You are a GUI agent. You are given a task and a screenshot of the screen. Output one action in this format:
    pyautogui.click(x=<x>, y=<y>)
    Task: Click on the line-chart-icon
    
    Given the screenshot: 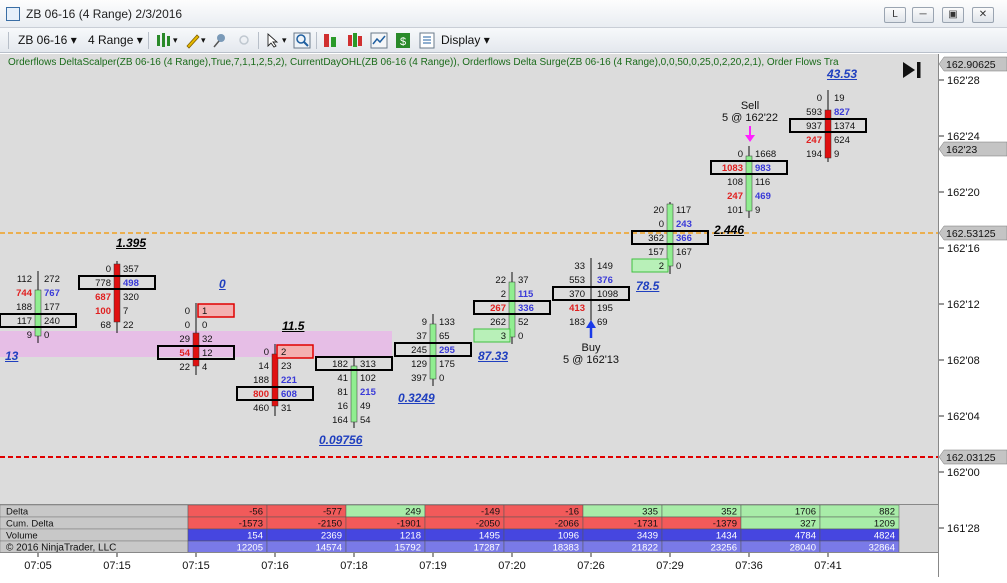 What is the action you would take?
    pyautogui.click(x=379, y=40)
    